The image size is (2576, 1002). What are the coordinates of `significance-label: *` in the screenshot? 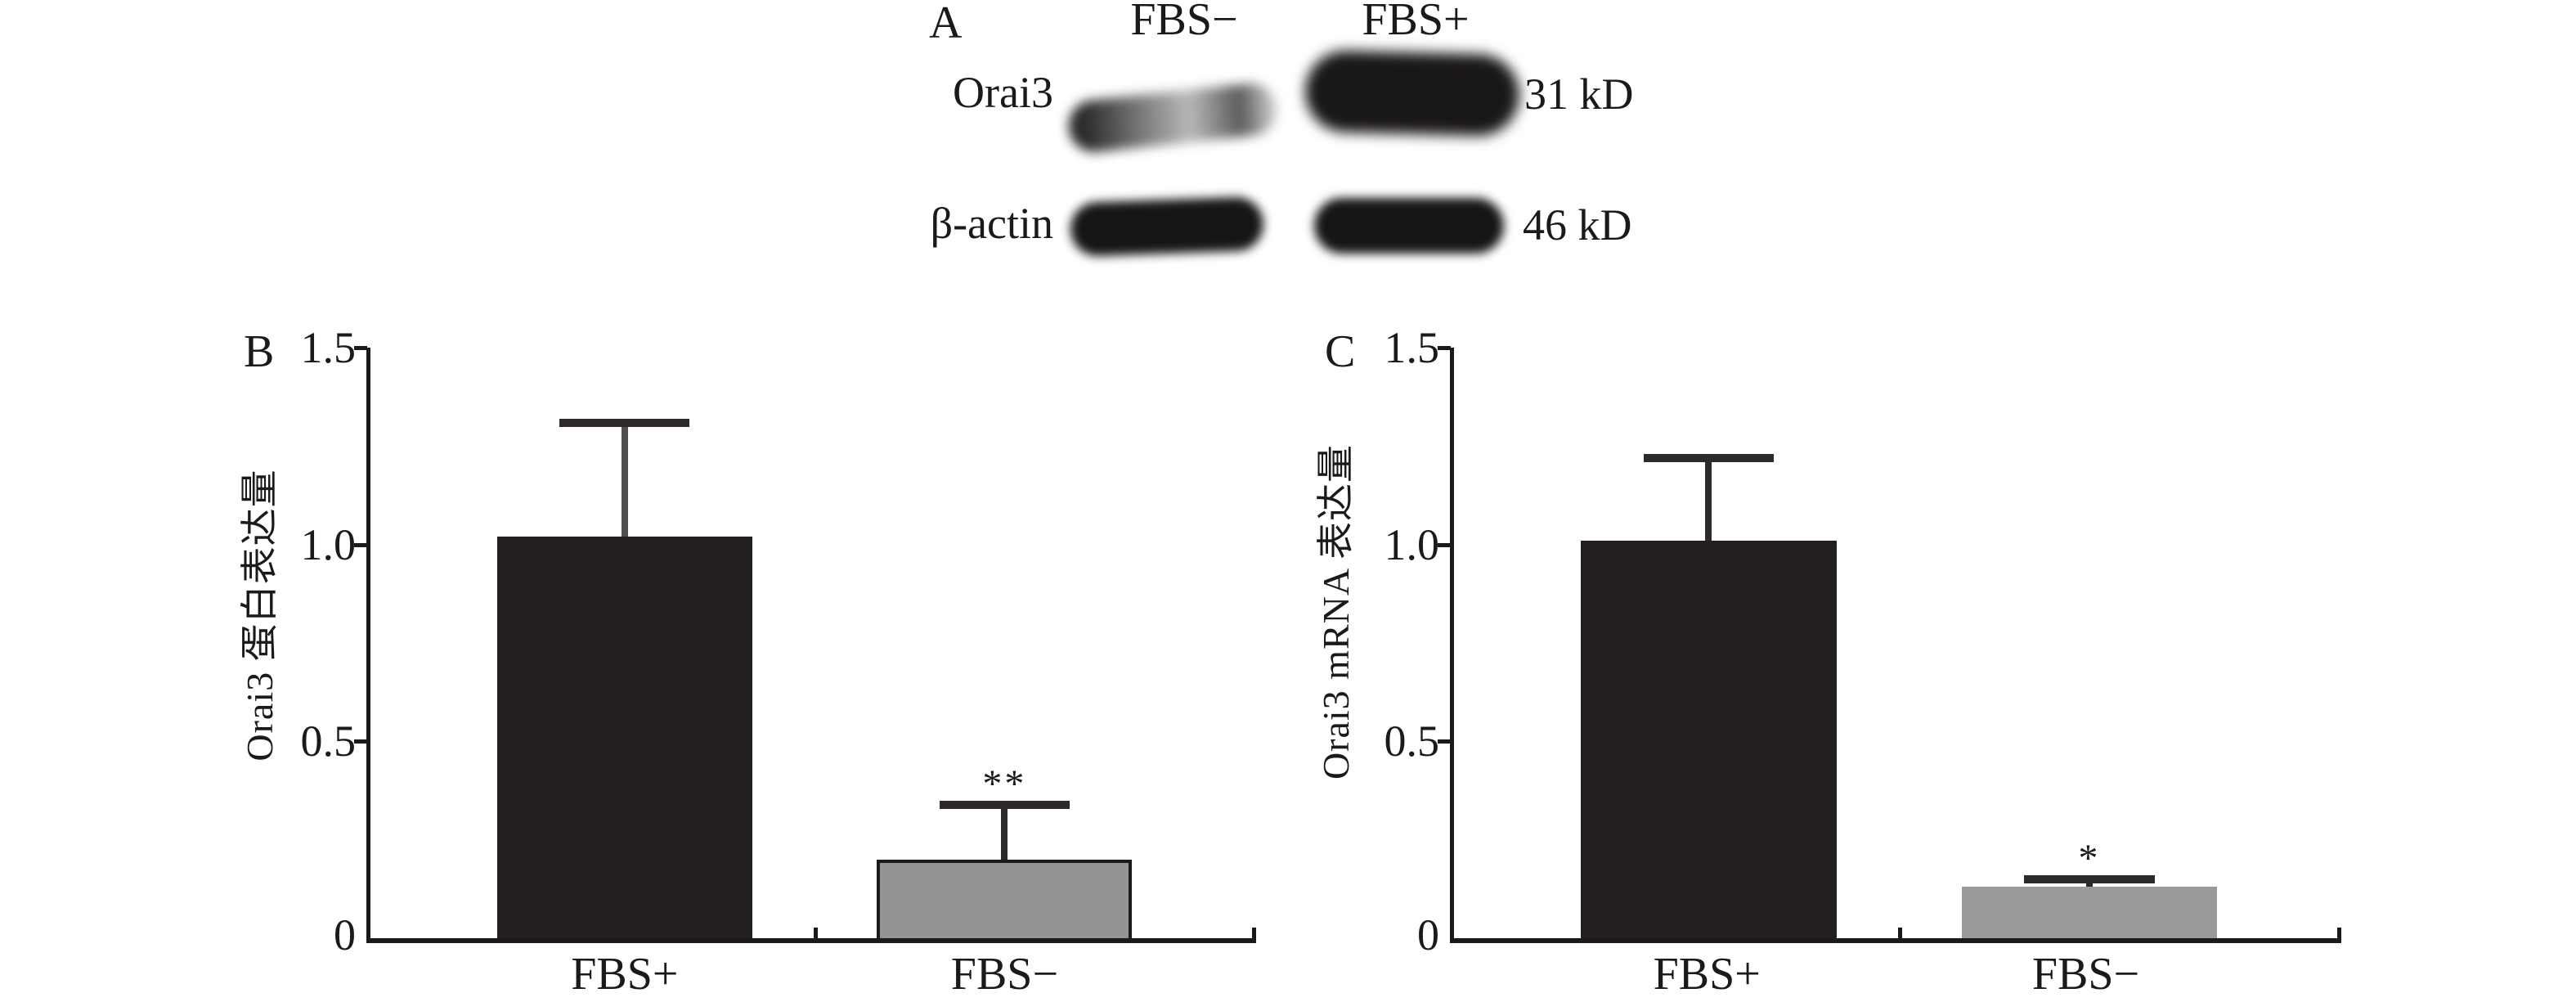 It's located at (2089, 858).